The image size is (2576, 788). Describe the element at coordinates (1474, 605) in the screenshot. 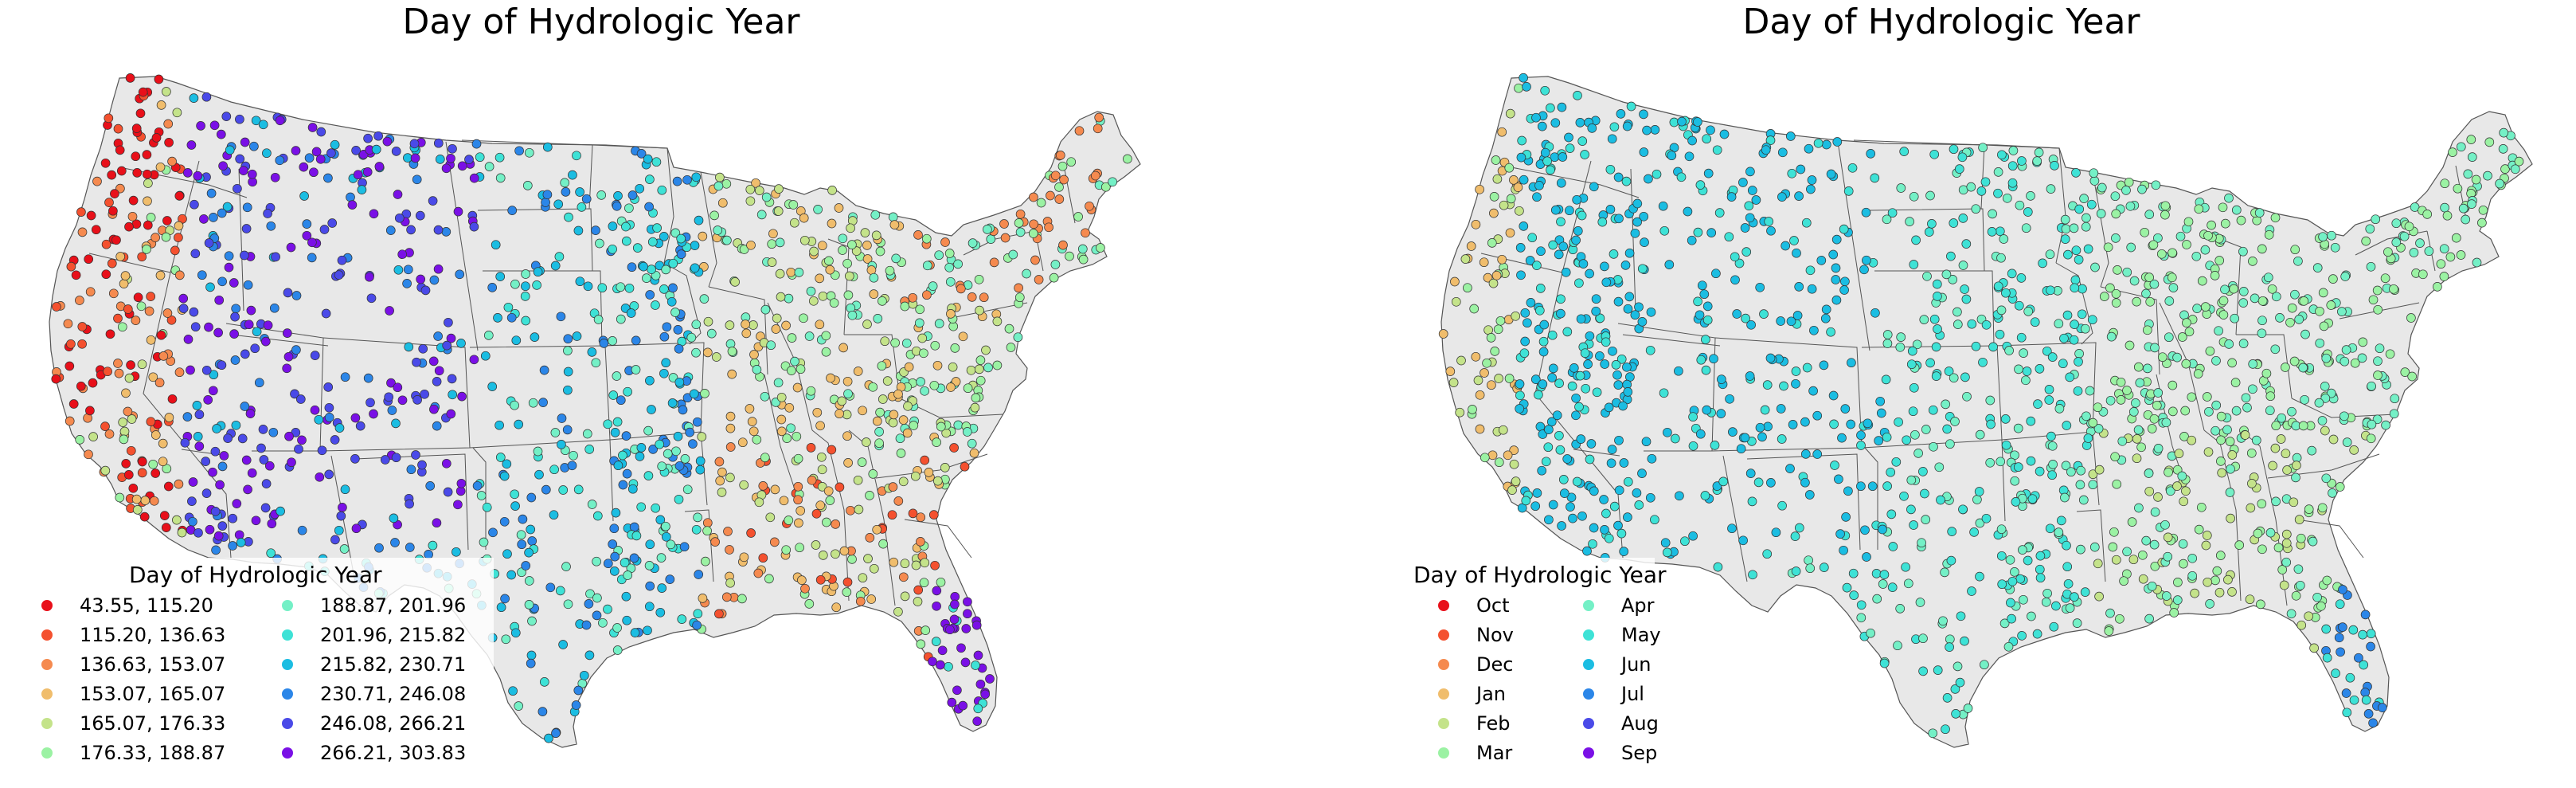

I see `legend-item: Oct` at that location.